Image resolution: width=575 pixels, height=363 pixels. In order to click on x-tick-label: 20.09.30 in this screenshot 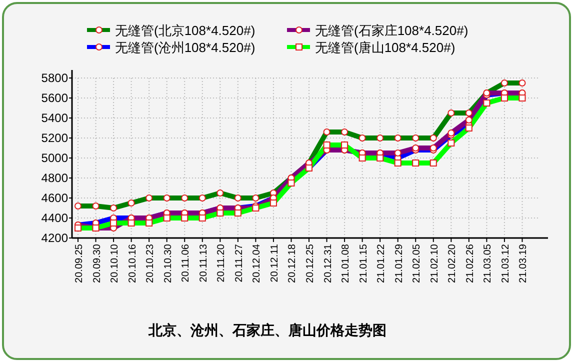, I will do `click(97, 263)`.